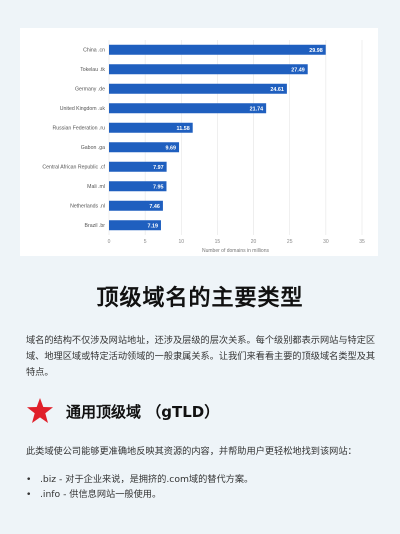  I want to click on category-label: Brazil .br, so click(95, 226).